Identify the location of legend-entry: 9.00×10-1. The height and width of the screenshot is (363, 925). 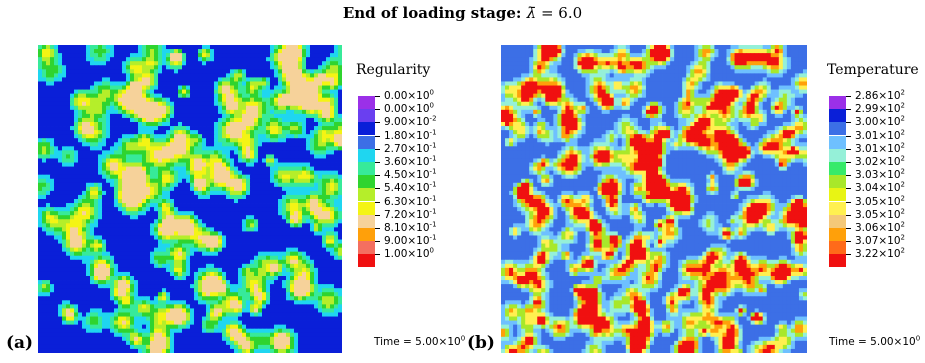
(418, 244).